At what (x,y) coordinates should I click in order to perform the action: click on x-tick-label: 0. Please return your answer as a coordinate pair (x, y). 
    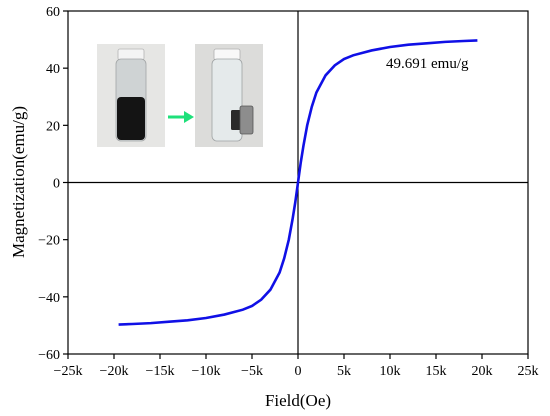
    Looking at the image, I should click on (298, 371).